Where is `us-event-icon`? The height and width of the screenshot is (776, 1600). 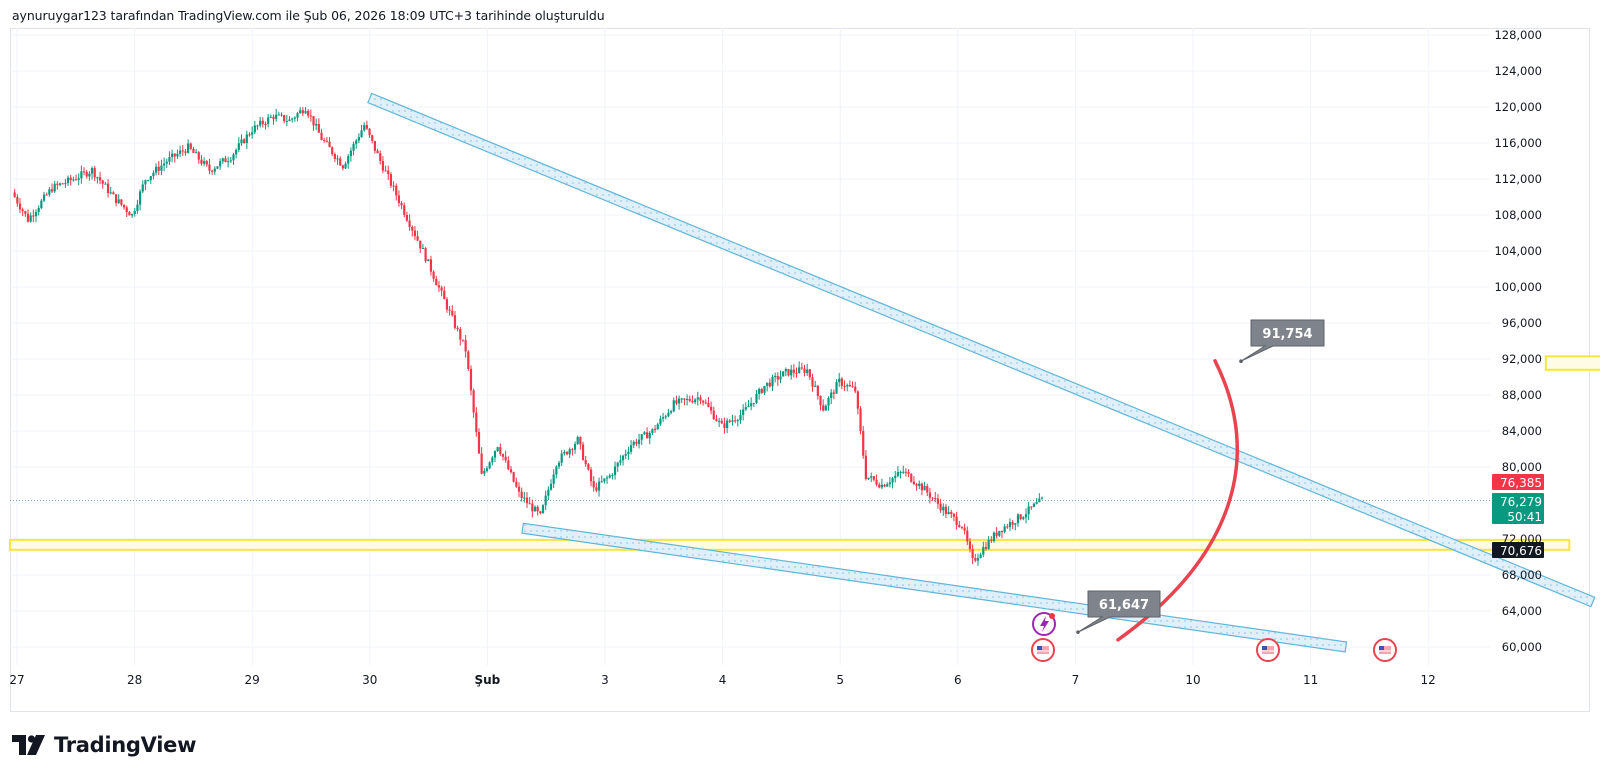 us-event-icon is located at coordinates (1385, 650).